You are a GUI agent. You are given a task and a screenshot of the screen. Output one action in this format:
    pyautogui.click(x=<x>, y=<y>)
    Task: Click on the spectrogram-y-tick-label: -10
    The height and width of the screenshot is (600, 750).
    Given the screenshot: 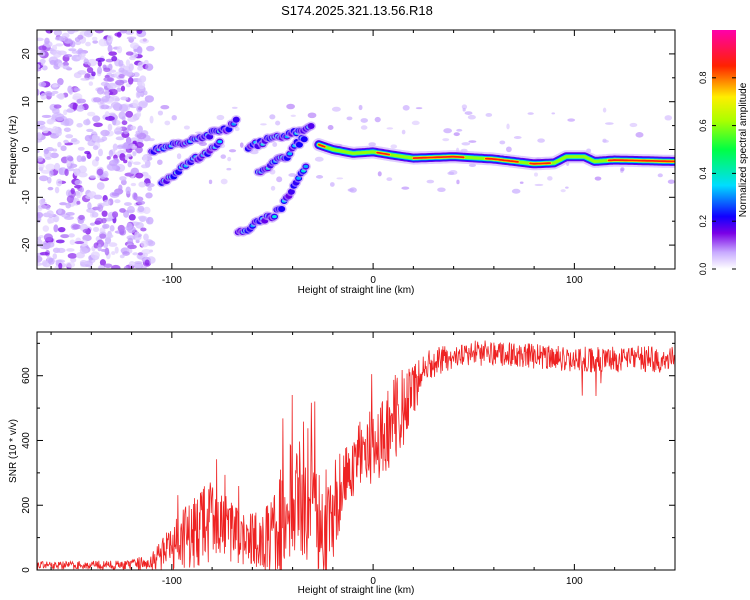 What is the action you would take?
    pyautogui.click(x=26, y=197)
    